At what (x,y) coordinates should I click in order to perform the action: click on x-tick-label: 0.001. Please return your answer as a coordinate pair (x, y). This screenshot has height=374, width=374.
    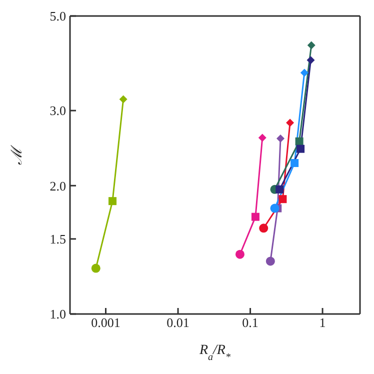
    Looking at the image, I should click on (105, 322).